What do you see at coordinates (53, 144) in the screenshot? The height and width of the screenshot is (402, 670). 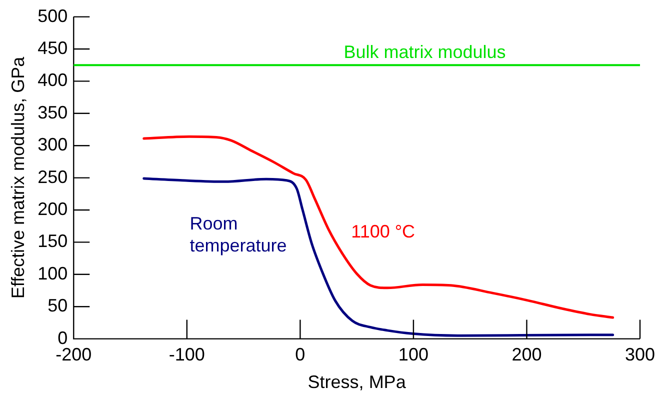 I see `y-tick-label: 300` at bounding box center [53, 144].